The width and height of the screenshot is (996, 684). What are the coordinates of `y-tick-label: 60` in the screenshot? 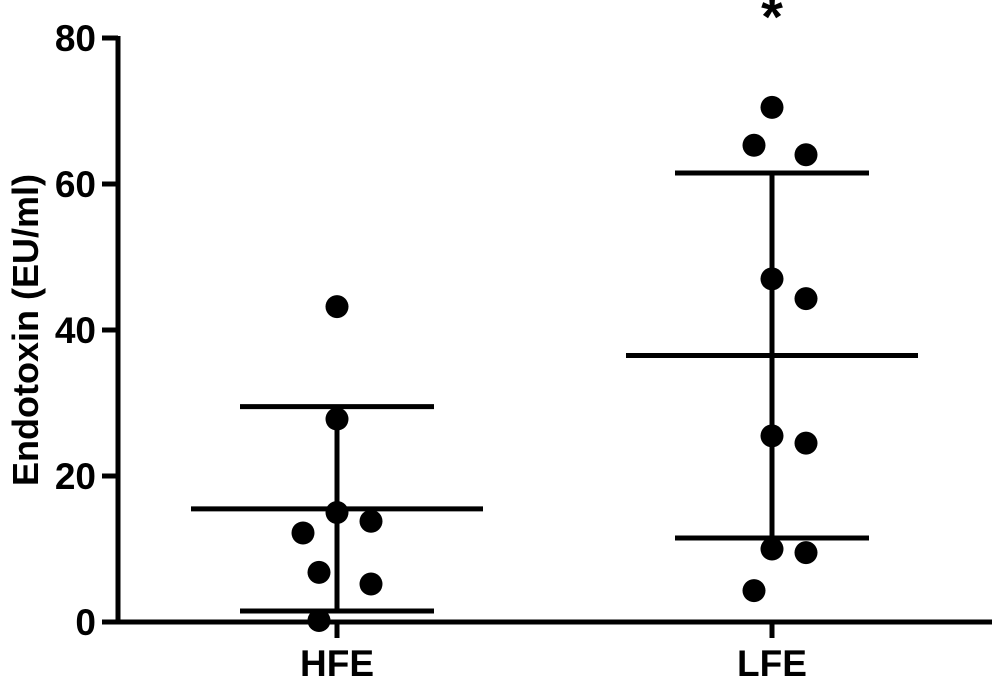 It's located at (75, 184).